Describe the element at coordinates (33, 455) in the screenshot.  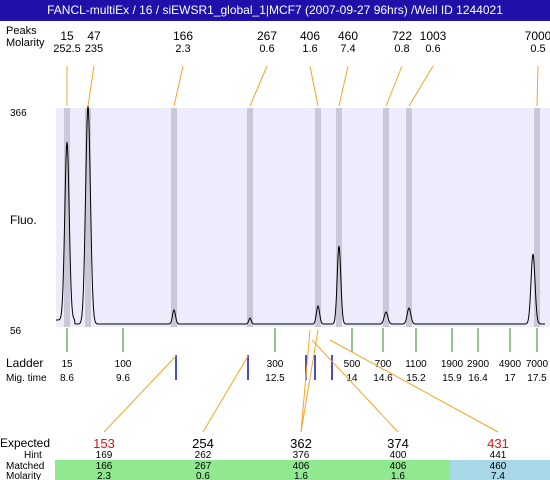
I see `hint-row-label: Hint` at that location.